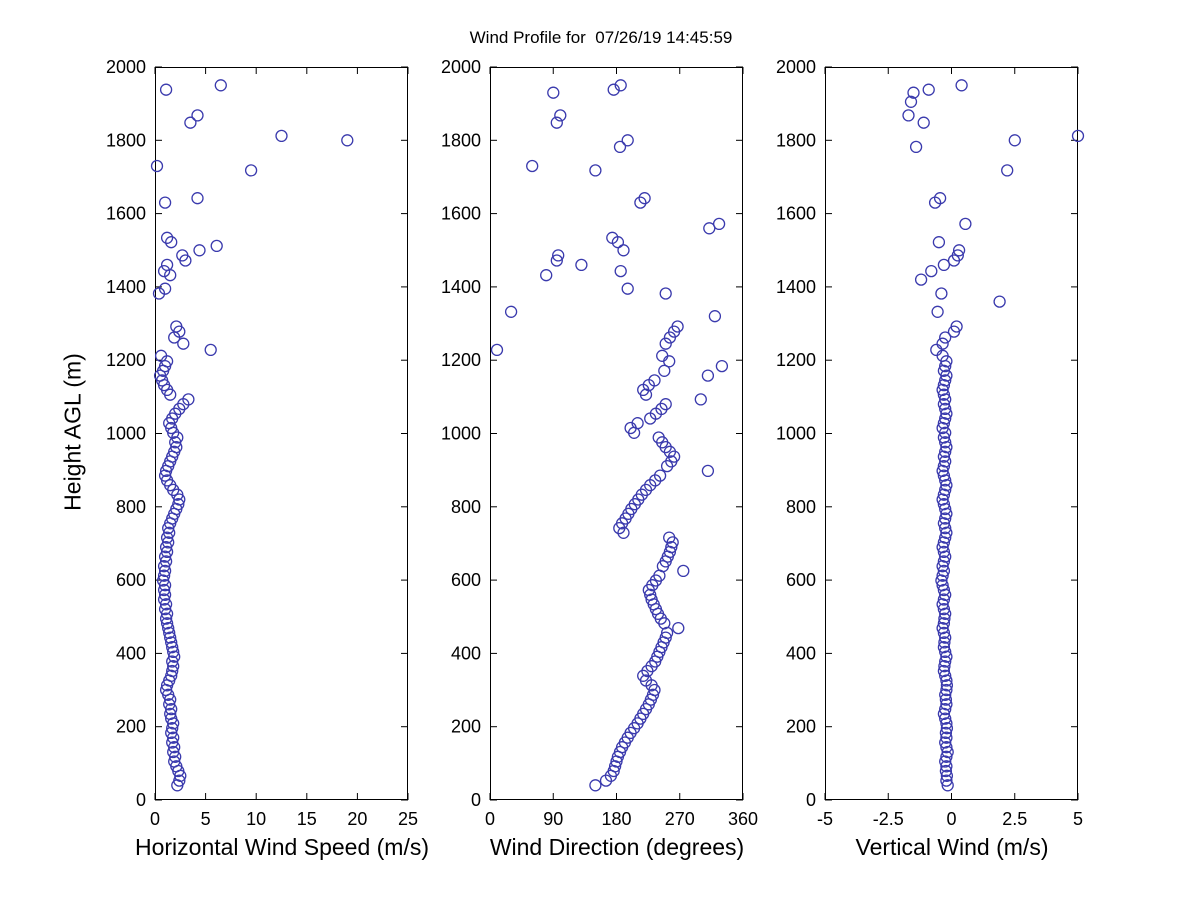  Describe the element at coordinates (72, 432) in the screenshot. I see `y-axis-label: Height AGL (m)` at that location.